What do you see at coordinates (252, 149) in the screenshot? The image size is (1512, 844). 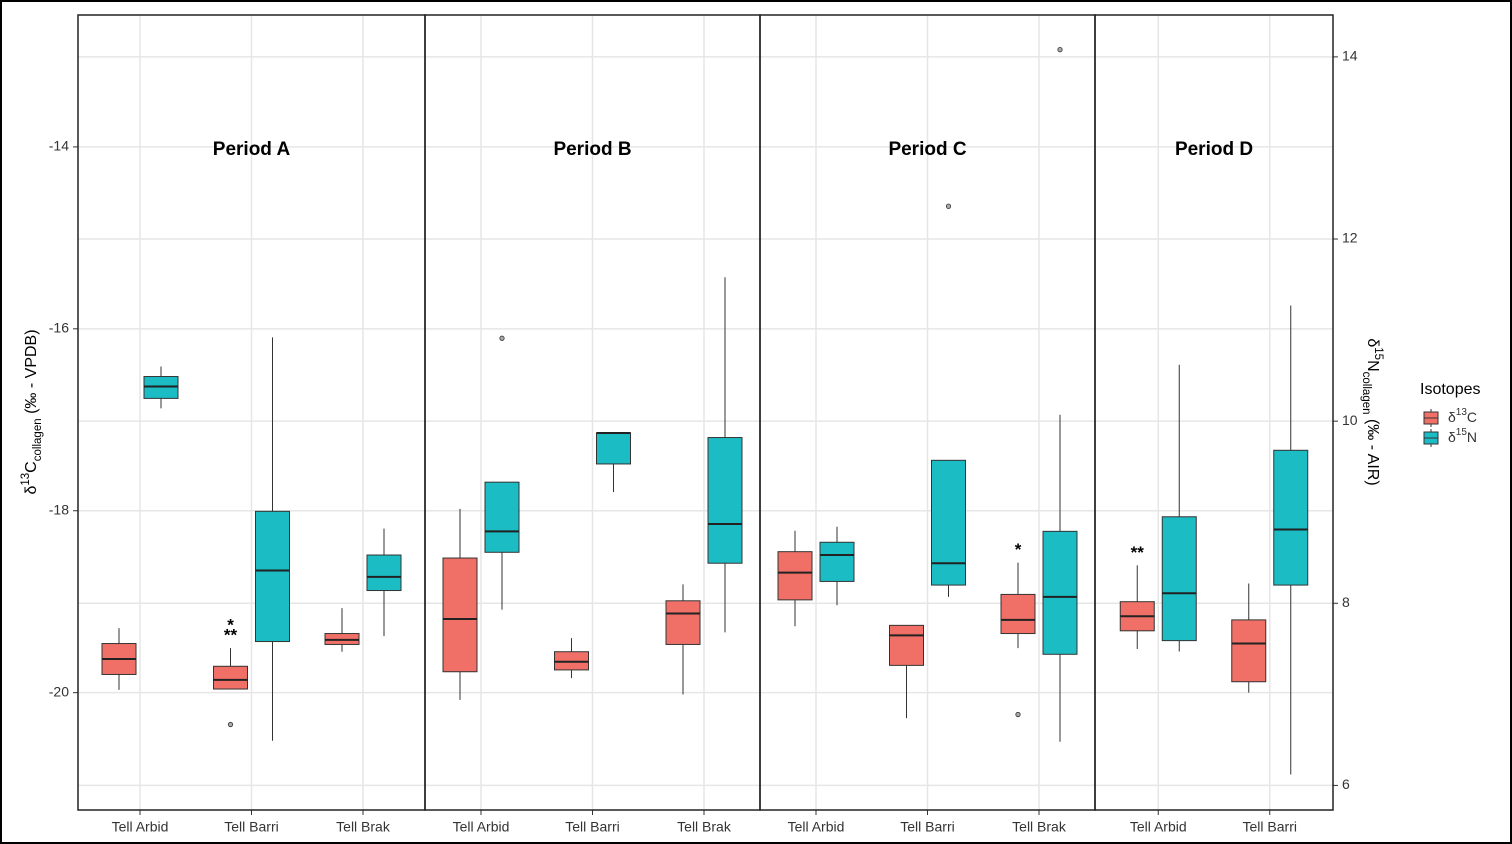 I see `facet-title: Period A` at bounding box center [252, 149].